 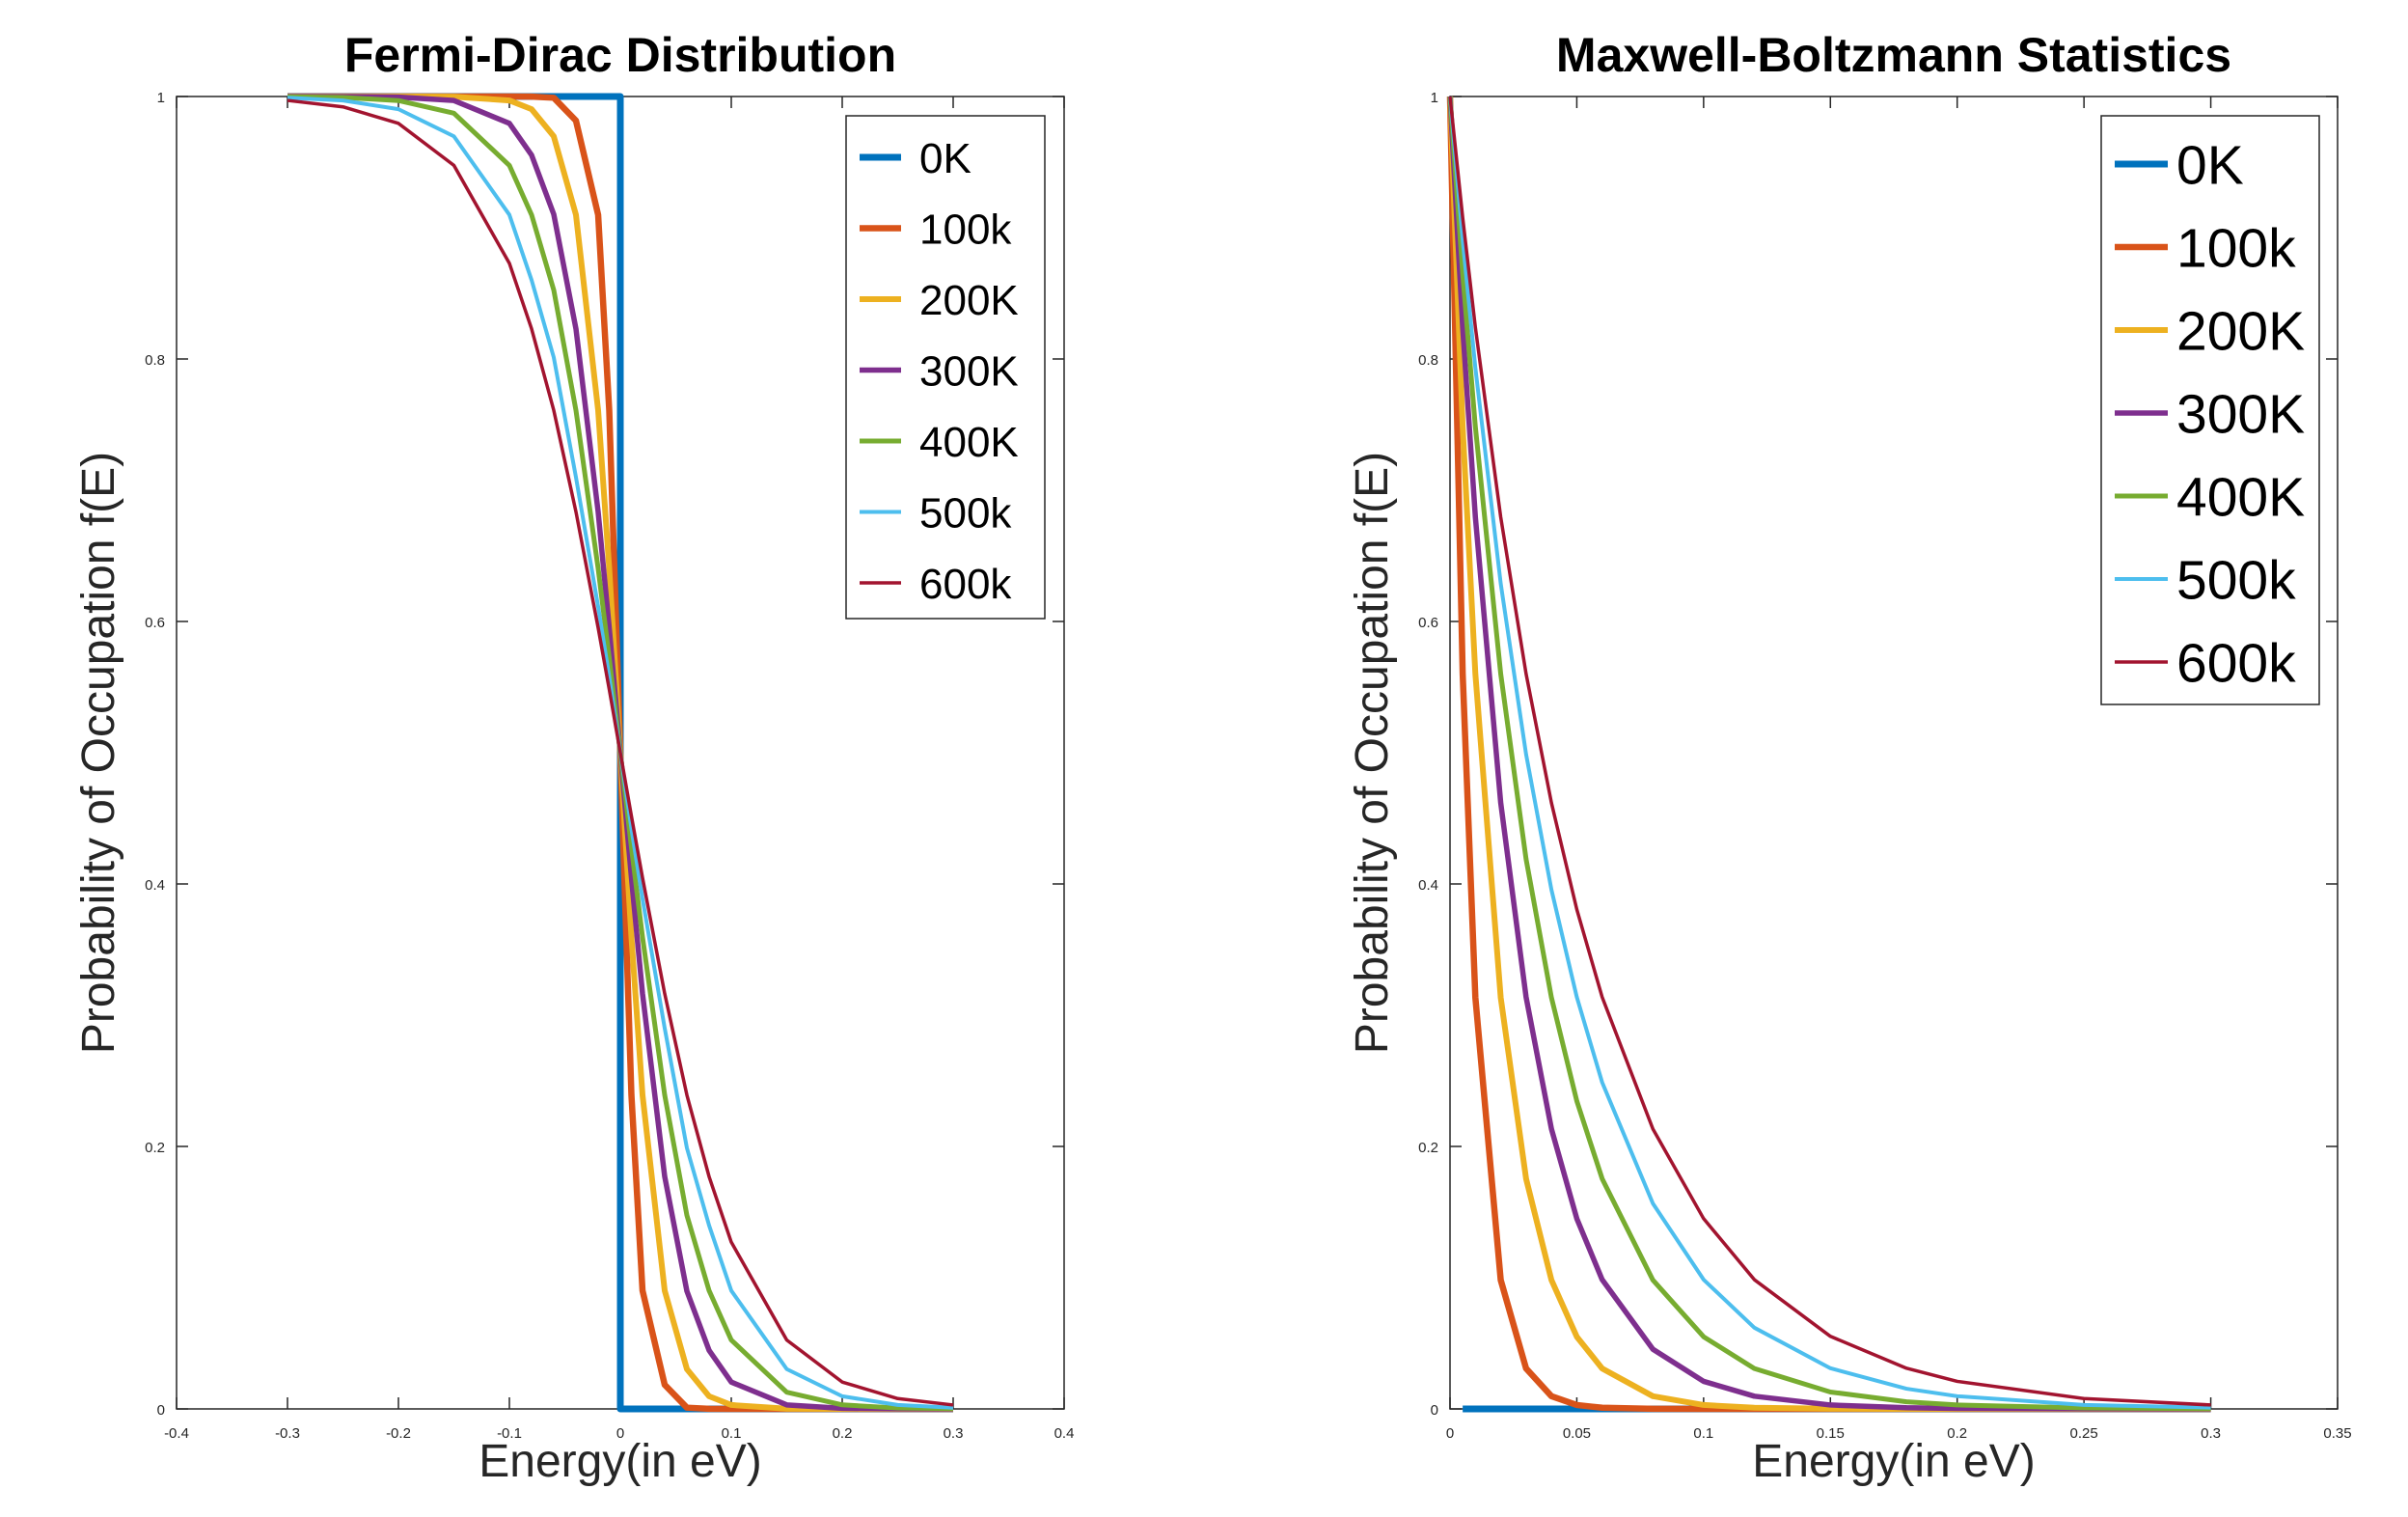 I want to click on x-tick-label: 0.15, so click(x=1831, y=1433).